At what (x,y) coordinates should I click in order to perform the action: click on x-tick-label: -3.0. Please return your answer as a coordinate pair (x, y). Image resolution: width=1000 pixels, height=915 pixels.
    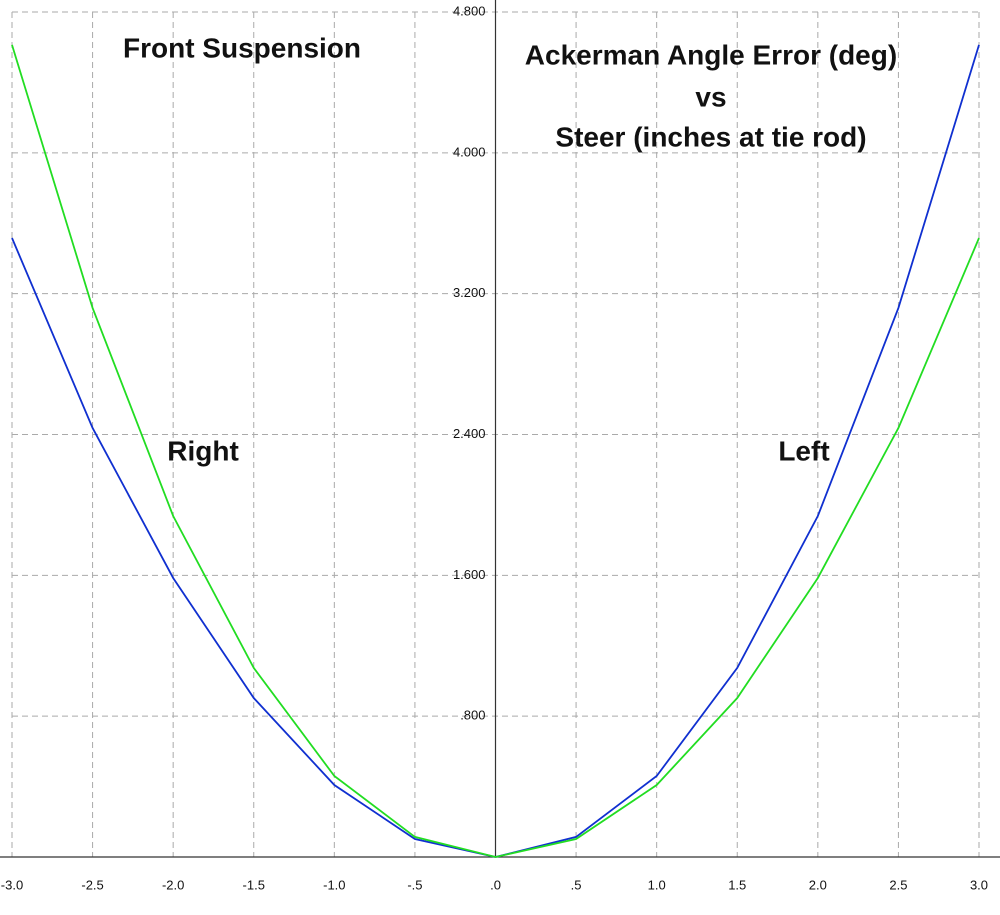
    Looking at the image, I should click on (12, 884).